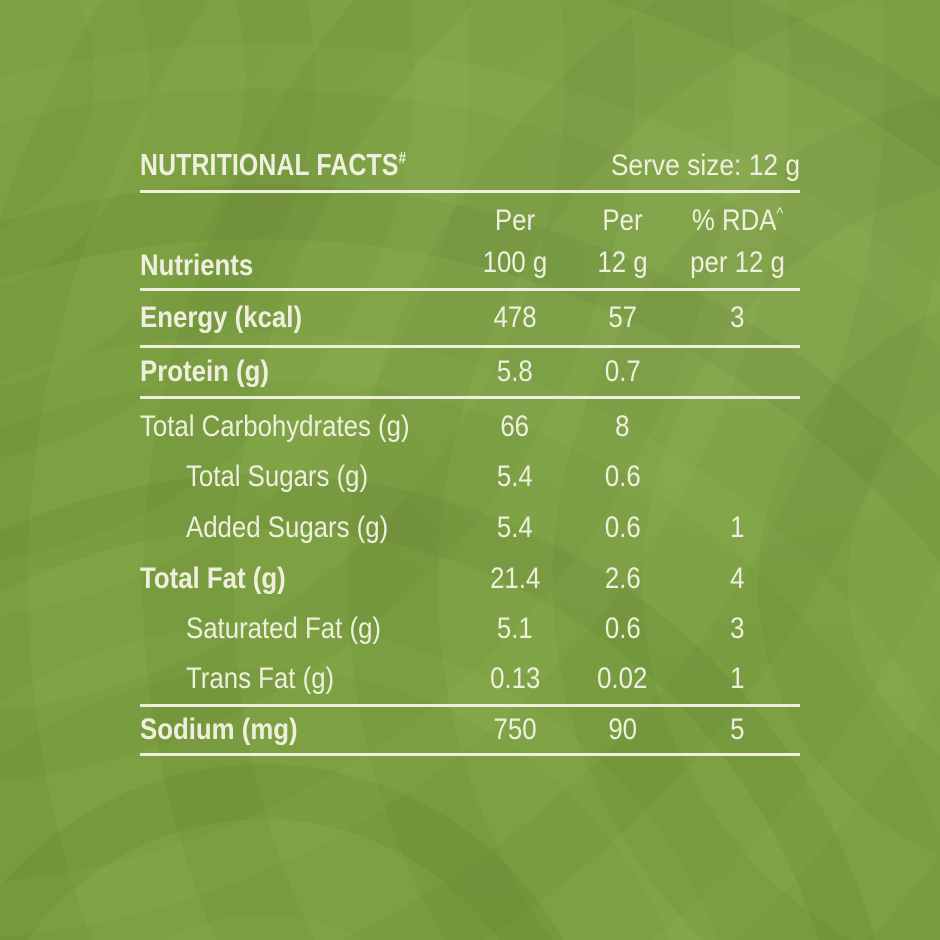 This screenshot has width=940, height=940. Describe the element at coordinates (622, 729) in the screenshot. I see `value-per-12g: 90` at that location.